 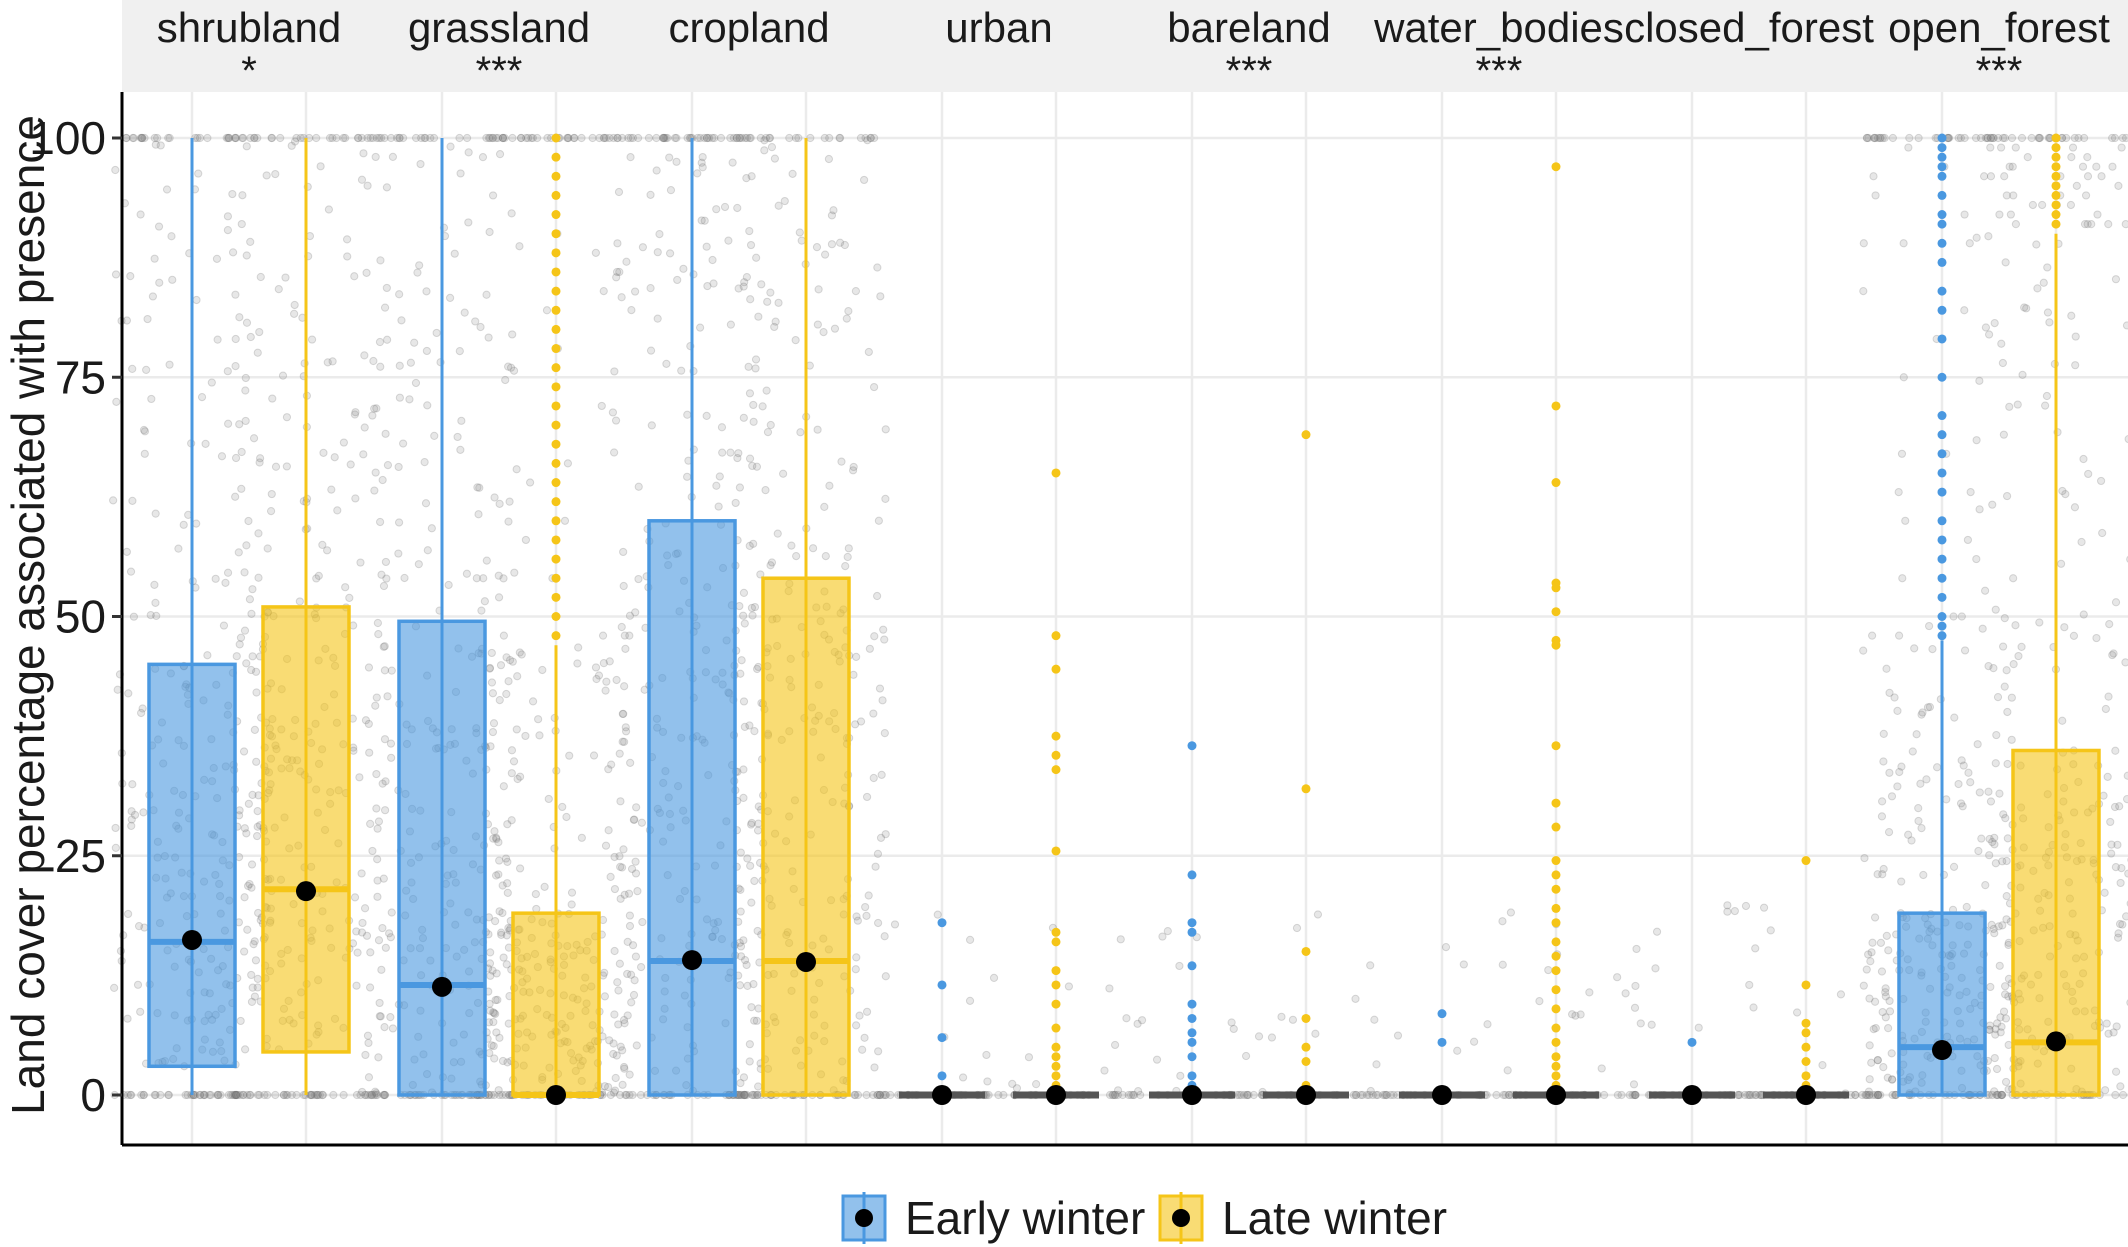 I want to click on legend-mean-dot, so click(x=864, y=1218).